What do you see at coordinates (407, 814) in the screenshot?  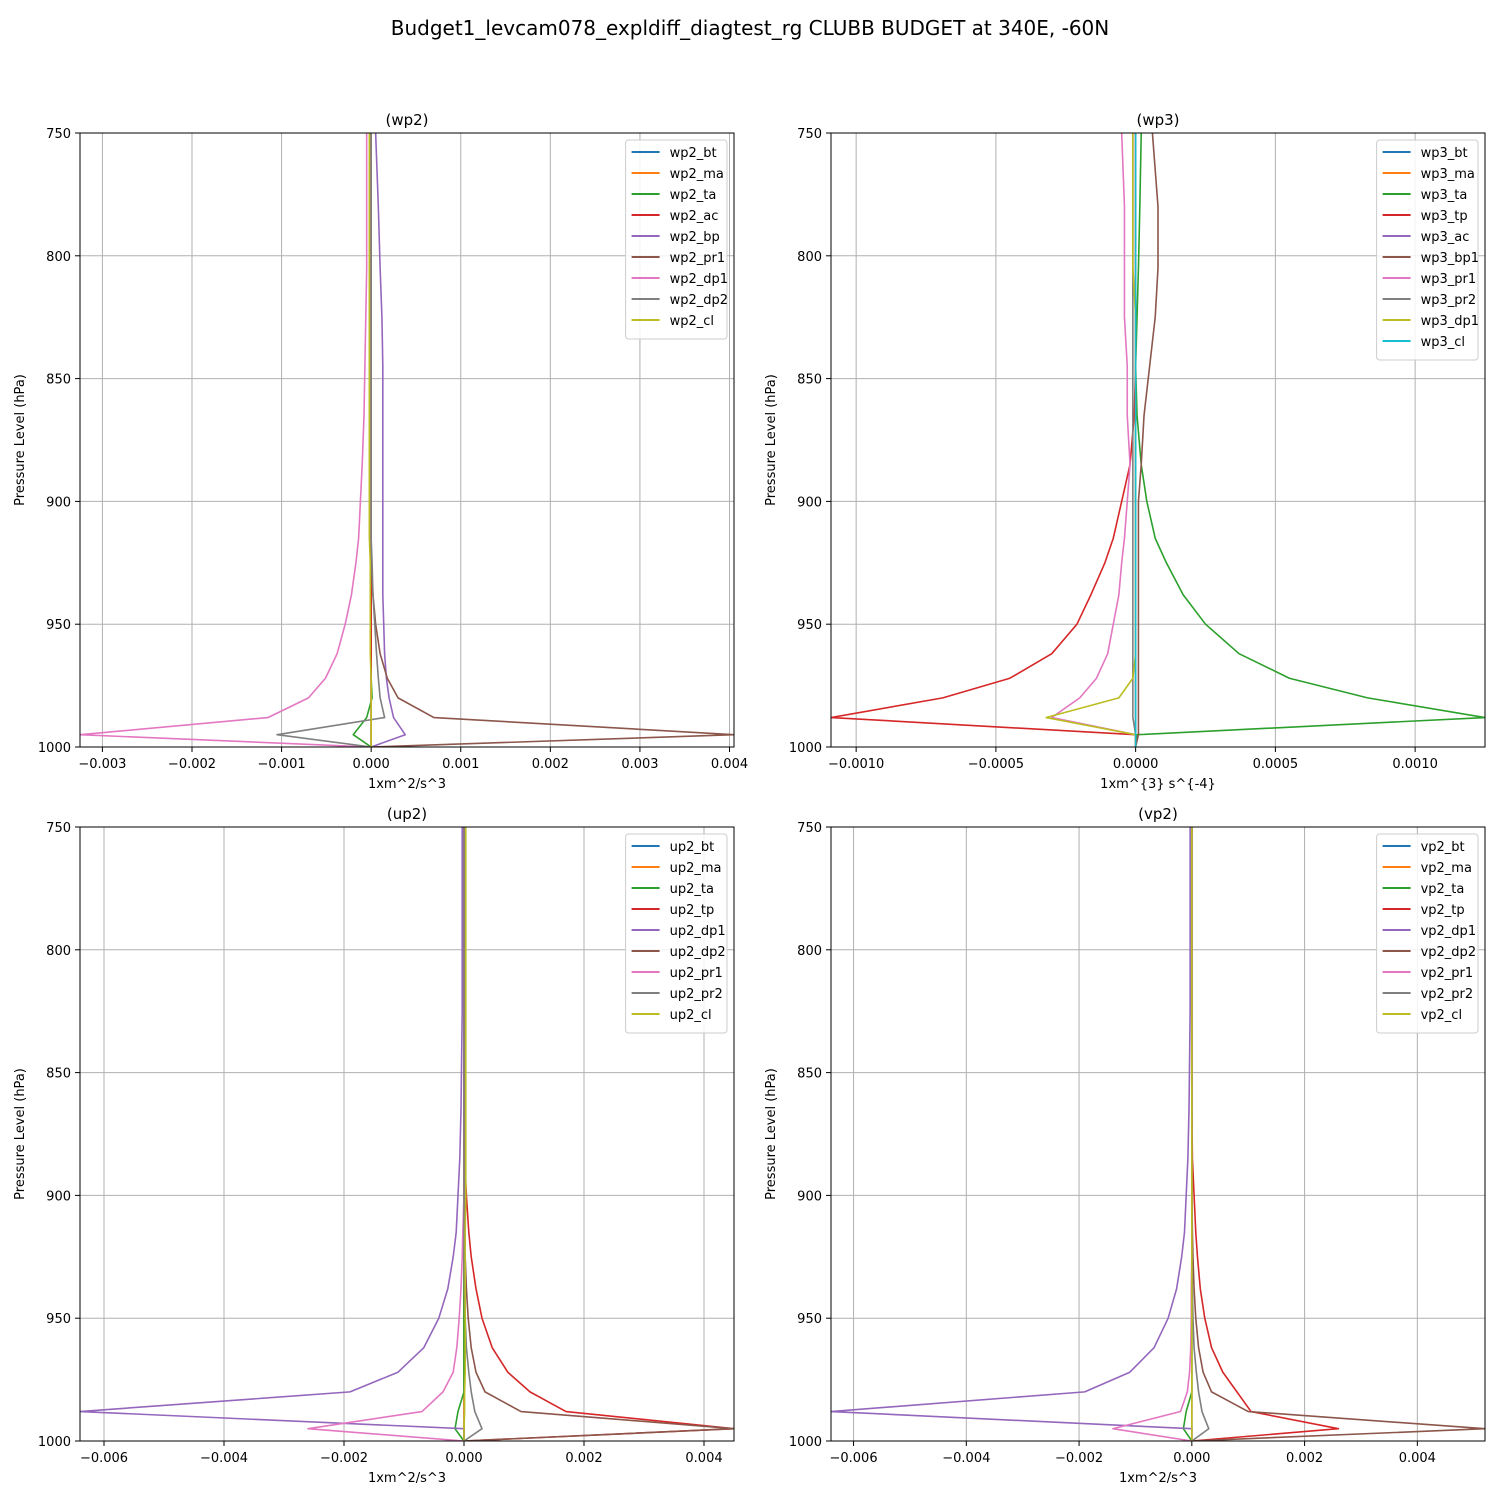 I see `panel-title: (up2)` at bounding box center [407, 814].